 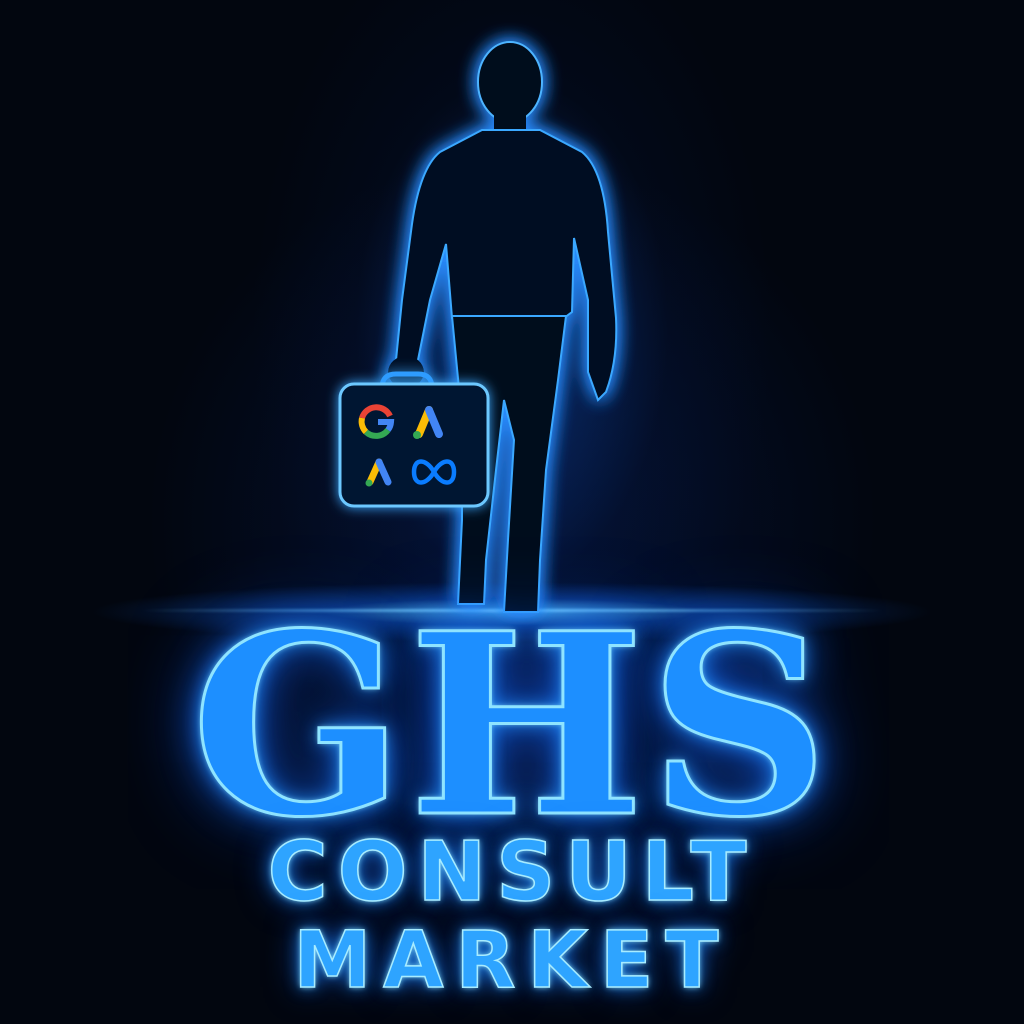 I want to click on brand-subline-consult: CONSULT, so click(x=512, y=872).